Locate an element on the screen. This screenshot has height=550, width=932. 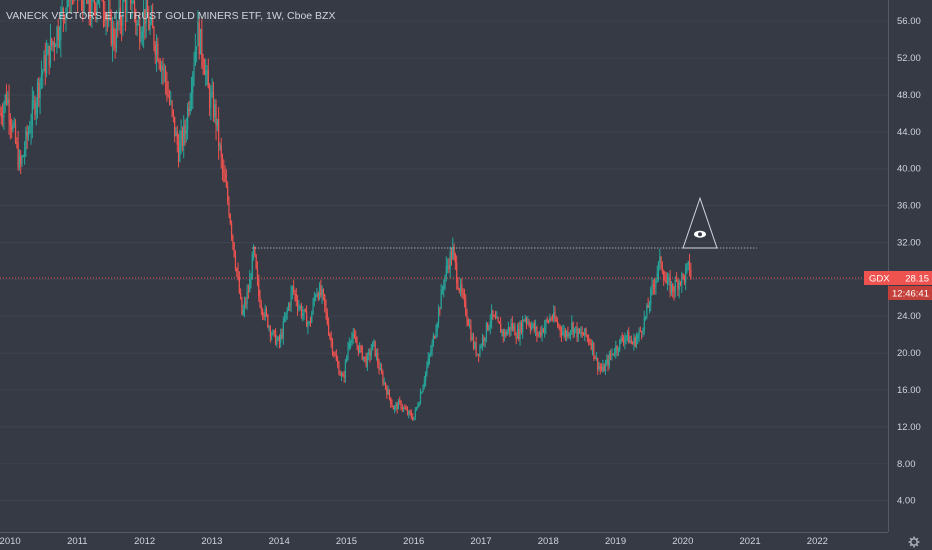
last-price-badge is located at coordinates (898, 277).